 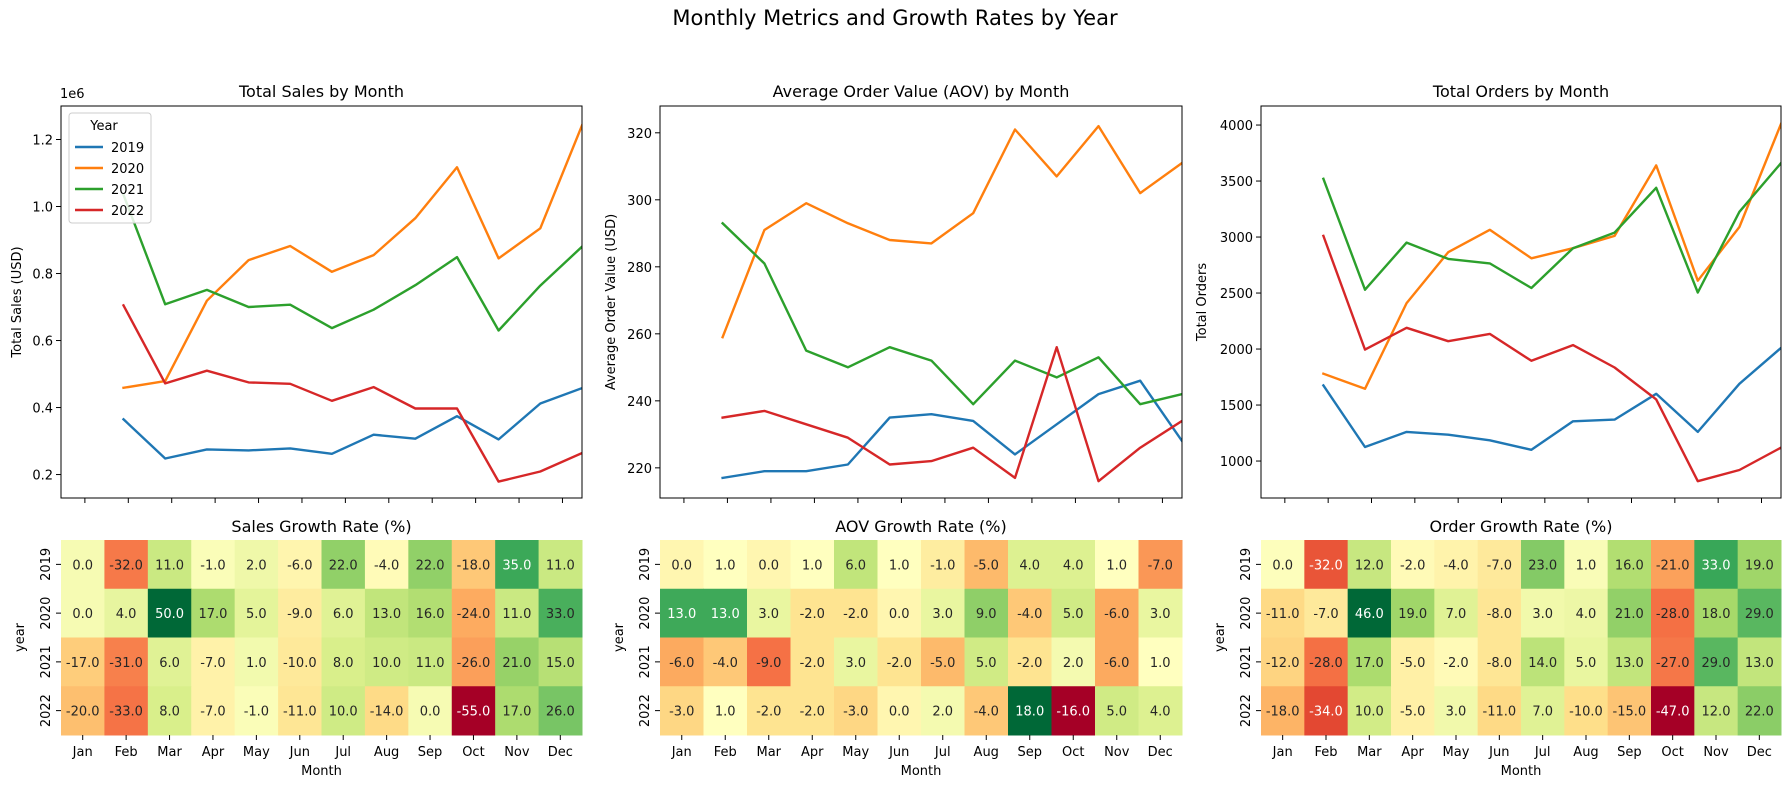 I want to click on heatmap-value: -9.0, so click(x=768, y=663).